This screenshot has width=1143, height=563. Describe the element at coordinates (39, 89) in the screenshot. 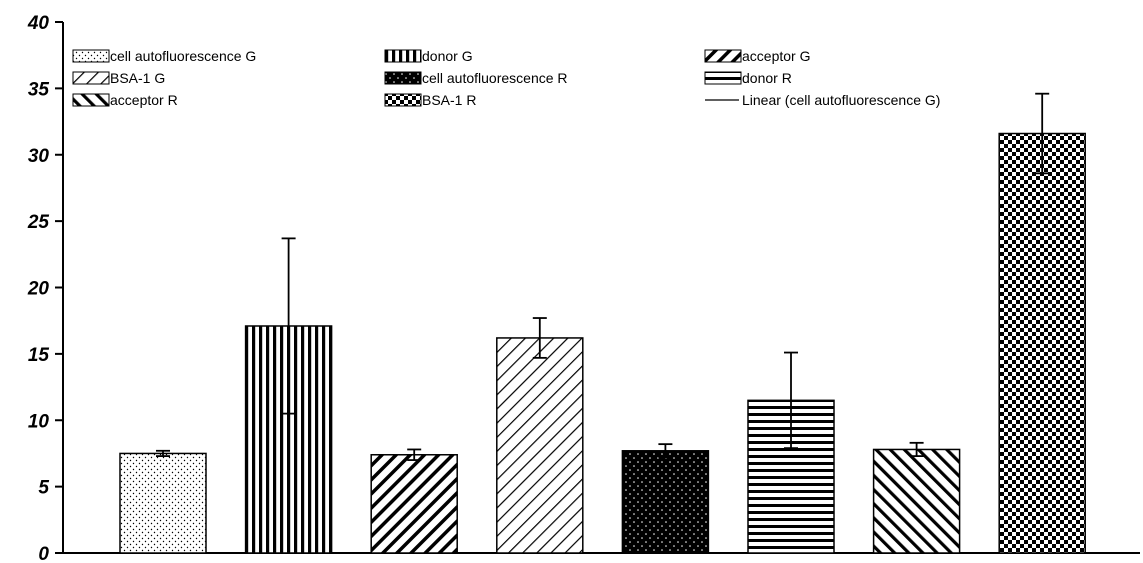

I see `y-tick-label: 35` at that location.